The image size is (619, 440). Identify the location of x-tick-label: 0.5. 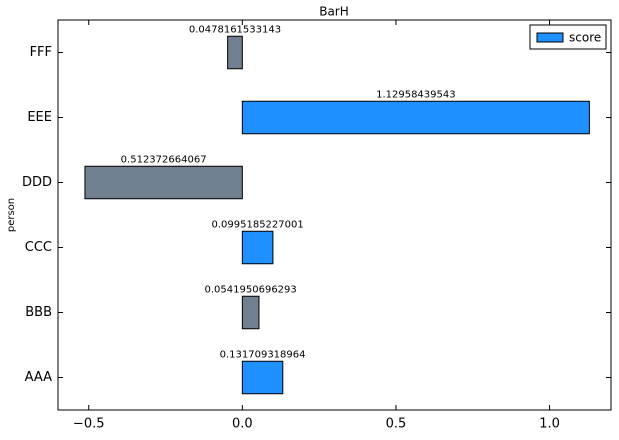
(396, 424).